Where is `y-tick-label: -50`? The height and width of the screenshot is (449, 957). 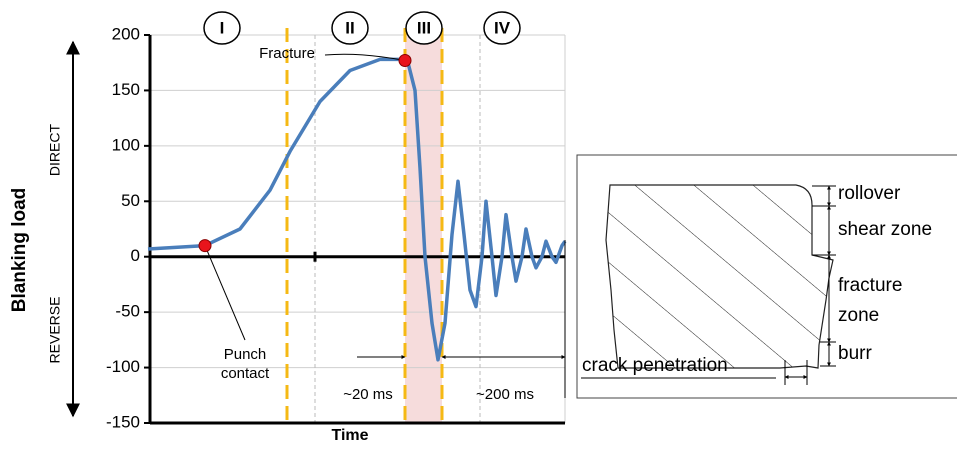 y-tick-label: -50 is located at coordinates (127, 311).